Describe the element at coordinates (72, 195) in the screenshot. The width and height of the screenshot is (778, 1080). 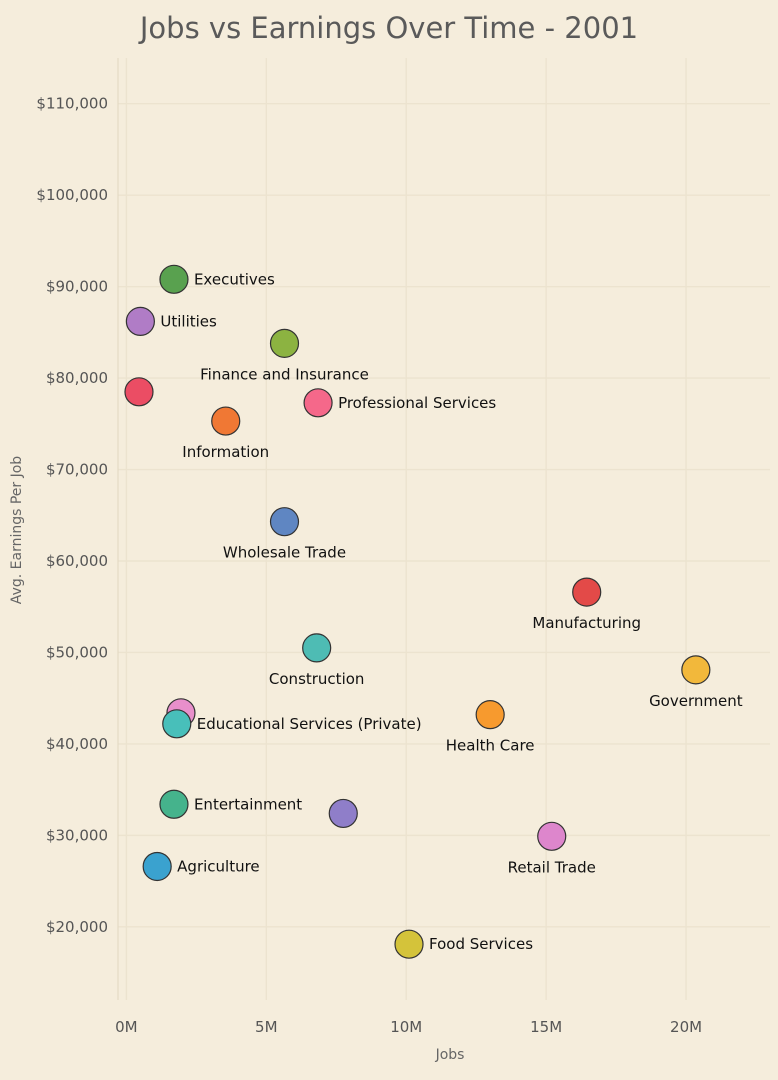
I see `y-tick-label: $100,000` at that location.